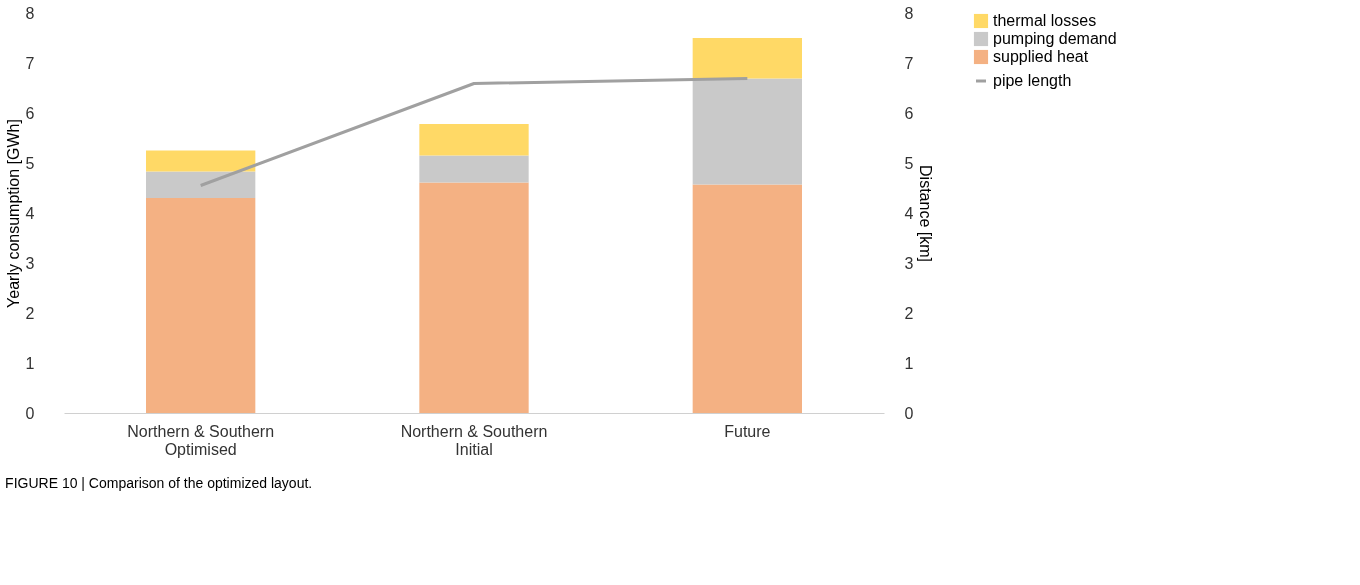  What do you see at coordinates (909, 13) in the screenshot?
I see `y2-tick-label: 8` at bounding box center [909, 13].